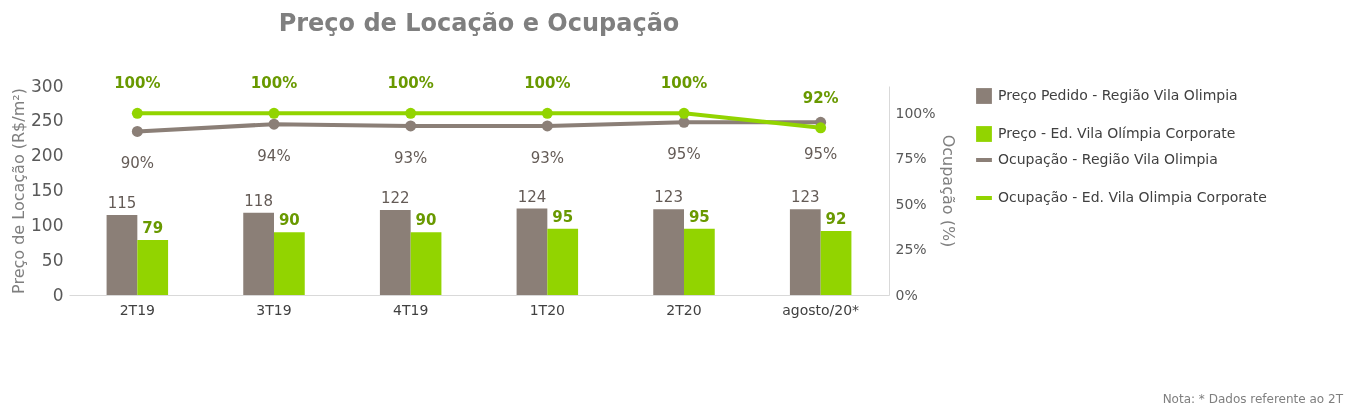 Image resolution: width=1349 pixels, height=412 pixels. What do you see at coordinates (911, 249) in the screenshot?
I see `y2-tick-label: 25%` at bounding box center [911, 249].